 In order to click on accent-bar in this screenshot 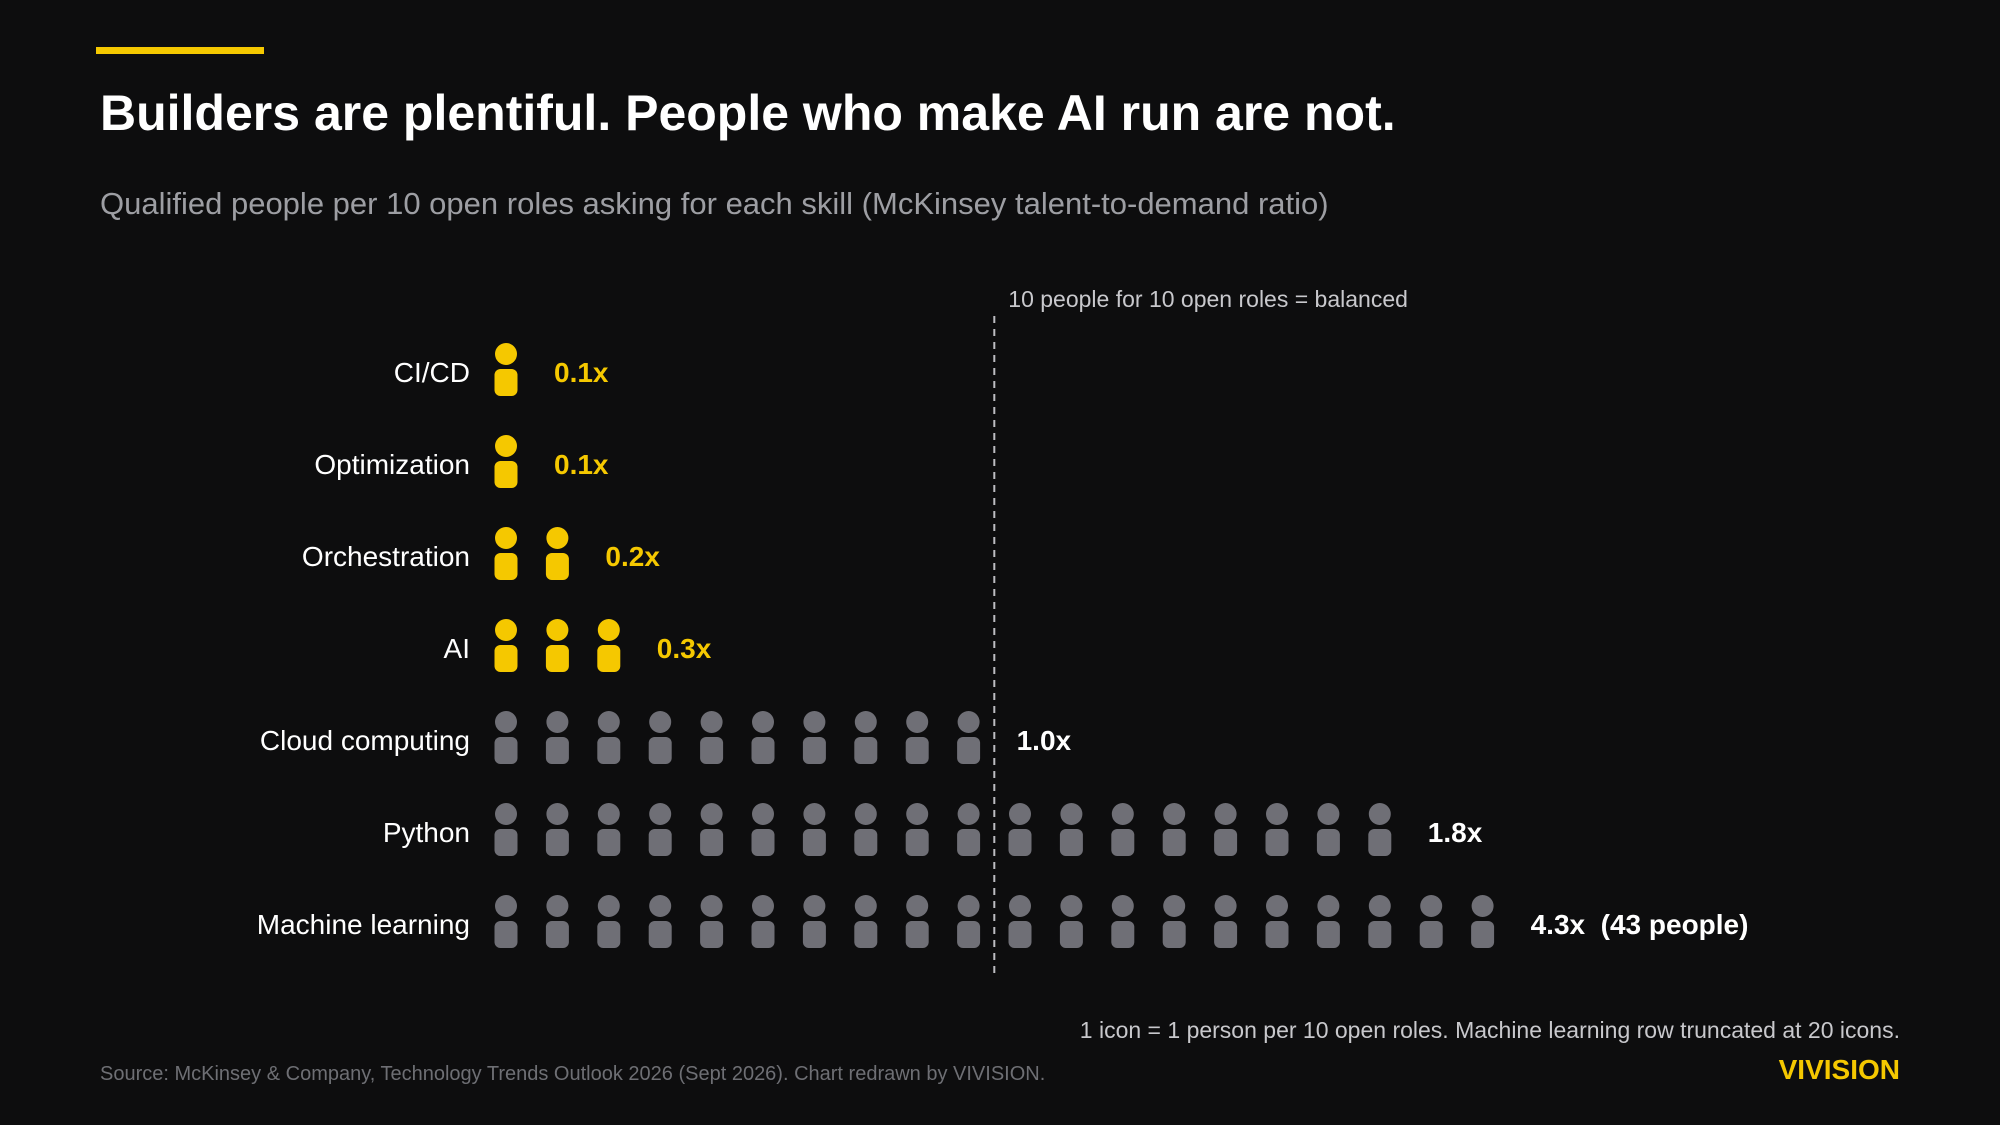, I will do `click(180, 50)`.